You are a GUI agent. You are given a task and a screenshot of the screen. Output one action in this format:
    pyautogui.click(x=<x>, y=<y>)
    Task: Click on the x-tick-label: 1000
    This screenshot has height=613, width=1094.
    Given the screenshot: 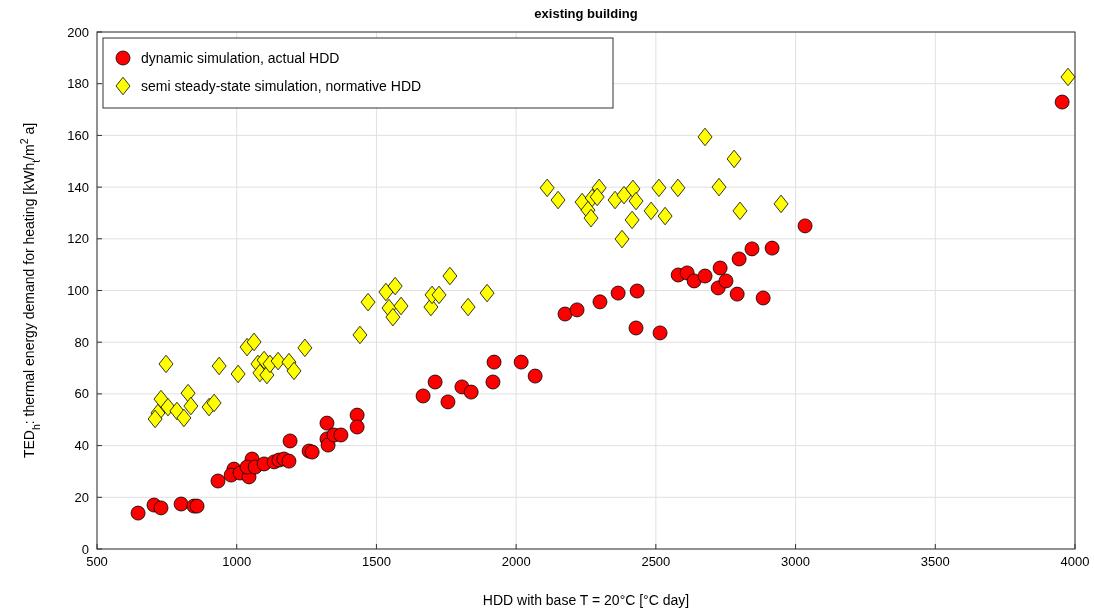 What is the action you would take?
    pyautogui.click(x=237, y=561)
    